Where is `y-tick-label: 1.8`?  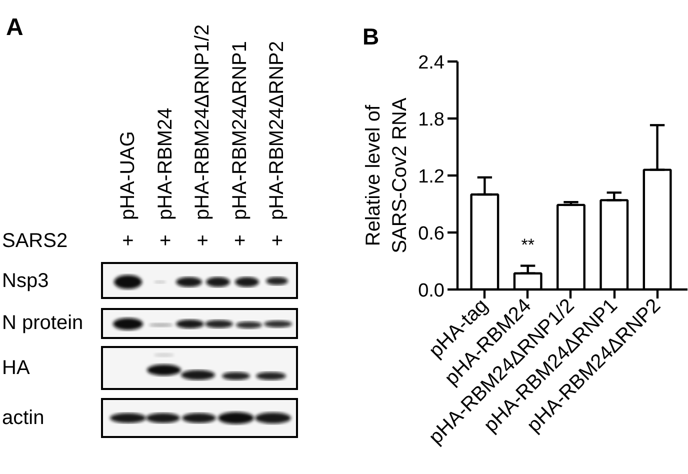
y-tick-label: 1.8 is located at coordinates (431, 120).